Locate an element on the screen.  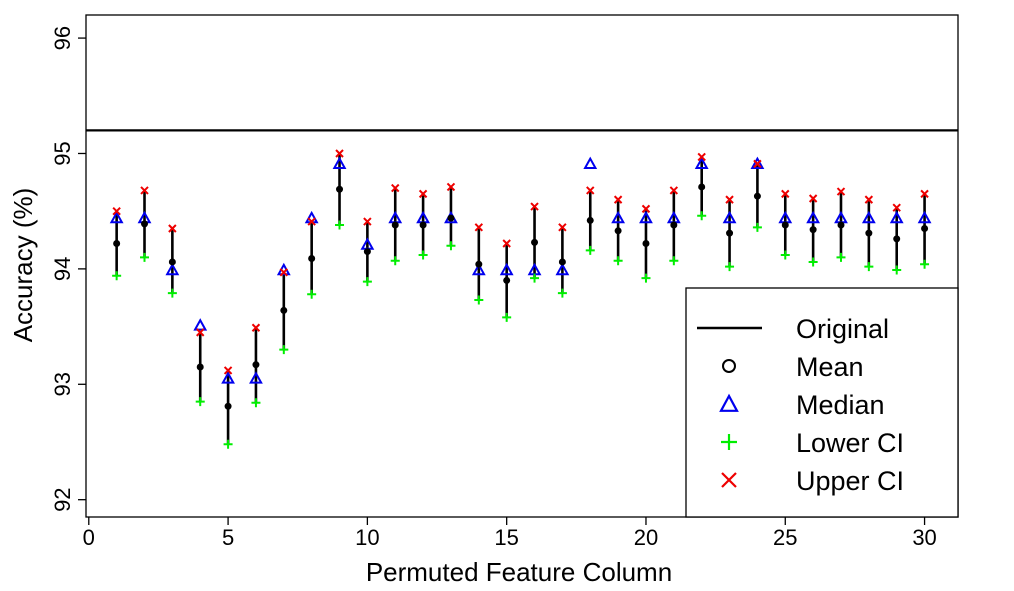
y-tick-label: 92 is located at coordinates (62, 499).